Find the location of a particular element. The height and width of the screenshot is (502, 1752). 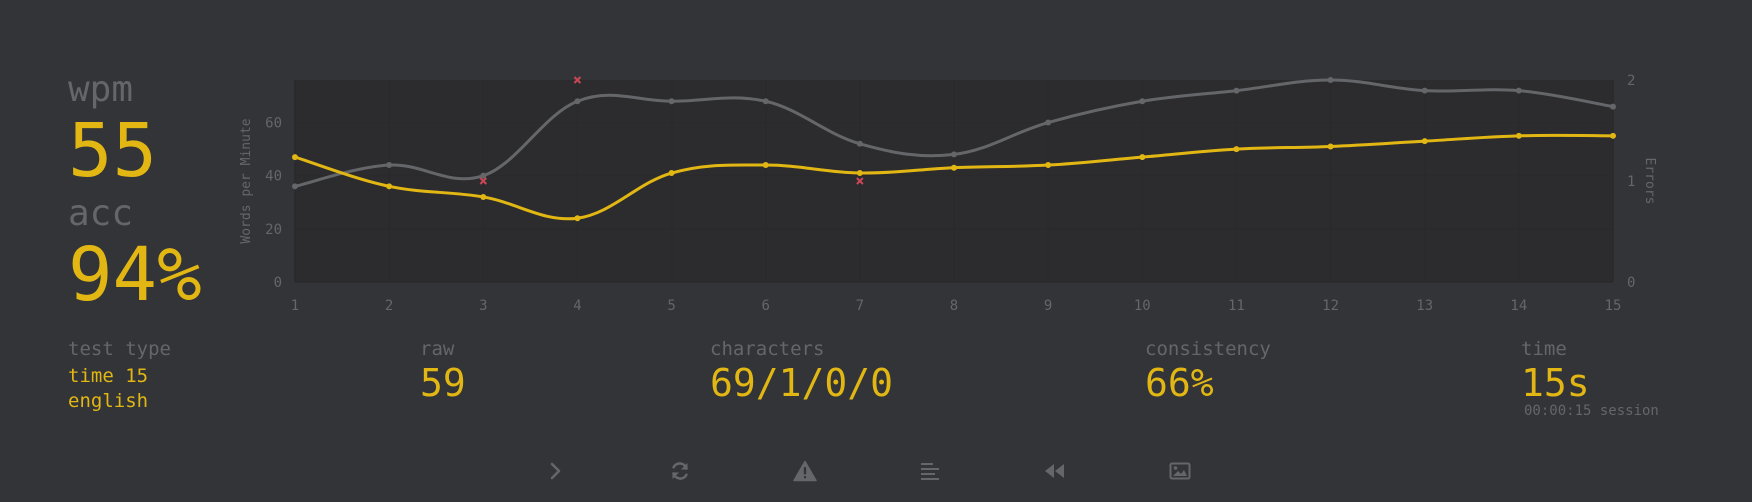

backward-icon is located at coordinates (1054, 471).